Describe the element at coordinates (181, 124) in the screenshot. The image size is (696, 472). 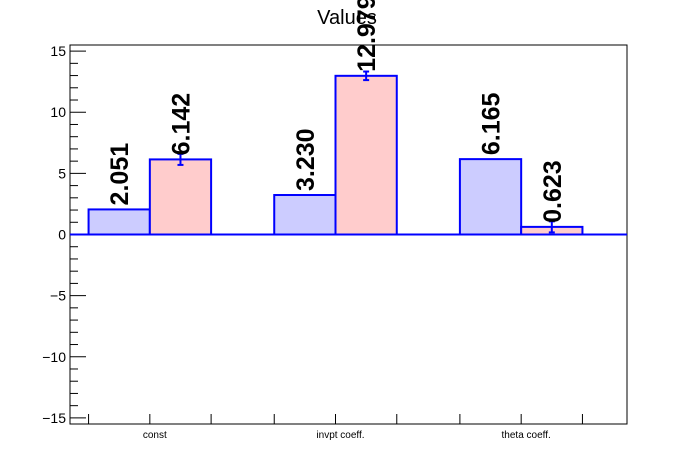
I see `data-label: 6.142` at that location.